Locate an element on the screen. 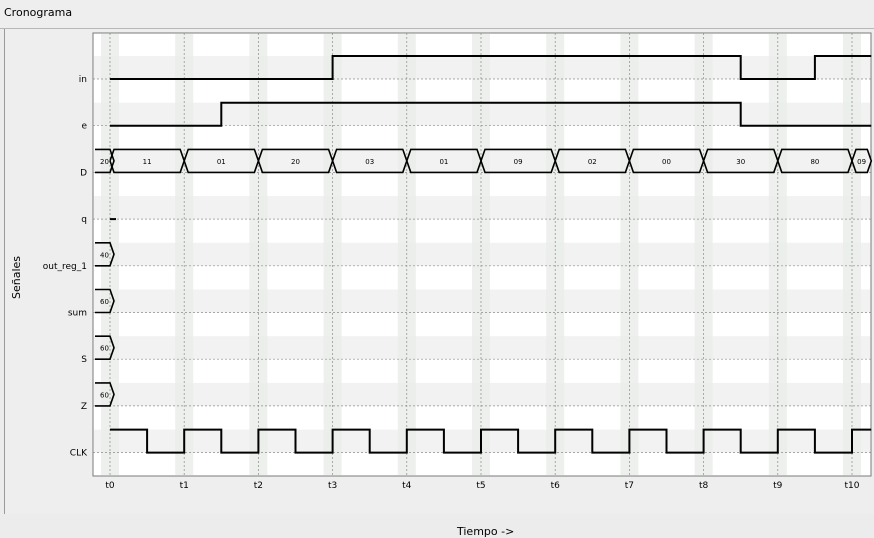 This screenshot has width=874, height=538. x-tick-label: t1 is located at coordinates (184, 486).